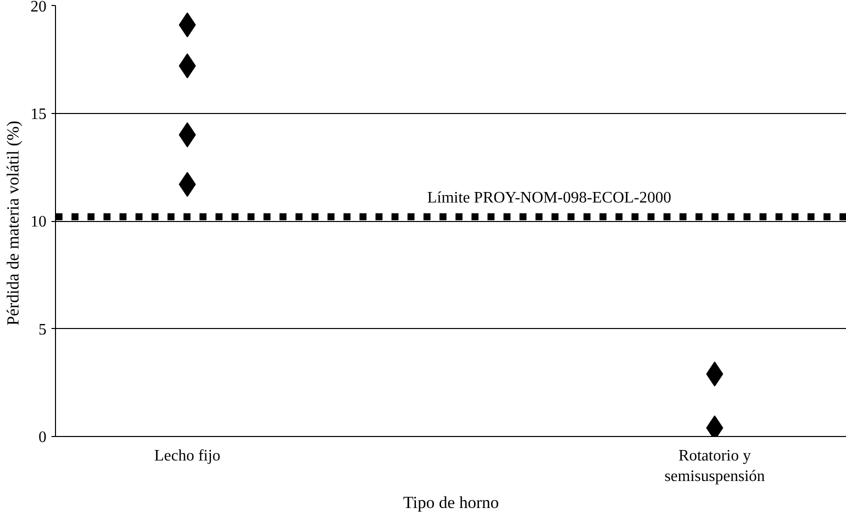  Describe the element at coordinates (38, 8) in the screenshot. I see `y-tick-label: 20` at that location.